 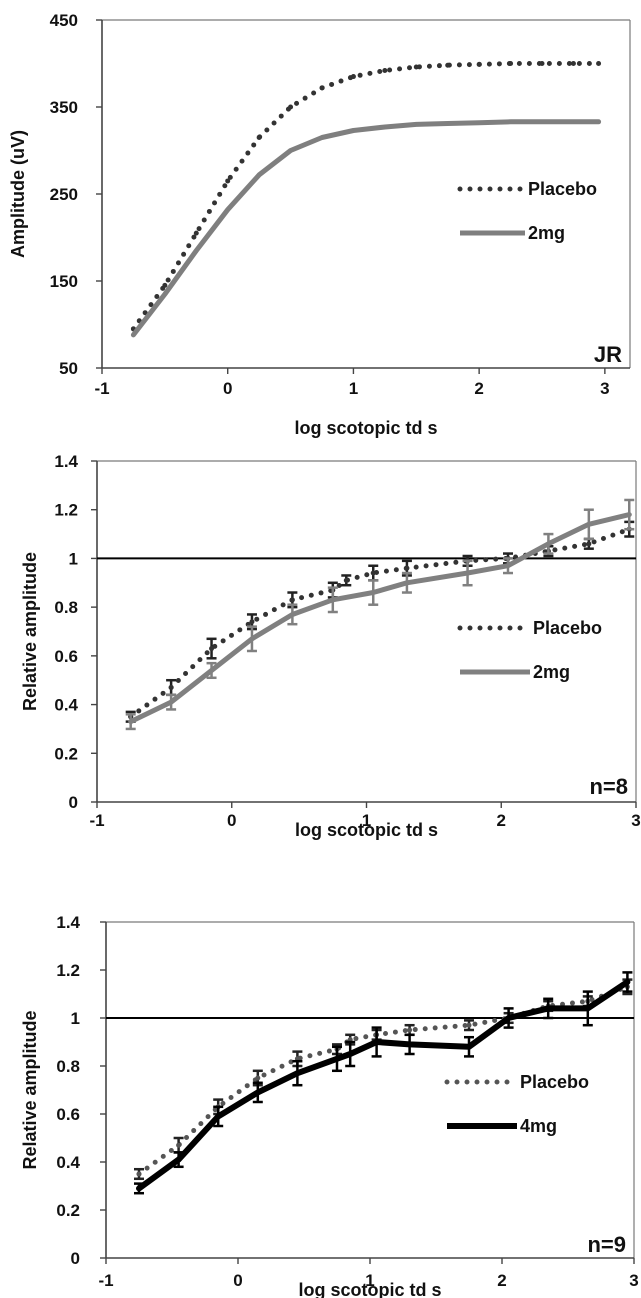 What do you see at coordinates (68, 368) in the screenshot?
I see `y-tick-label: 50` at bounding box center [68, 368].